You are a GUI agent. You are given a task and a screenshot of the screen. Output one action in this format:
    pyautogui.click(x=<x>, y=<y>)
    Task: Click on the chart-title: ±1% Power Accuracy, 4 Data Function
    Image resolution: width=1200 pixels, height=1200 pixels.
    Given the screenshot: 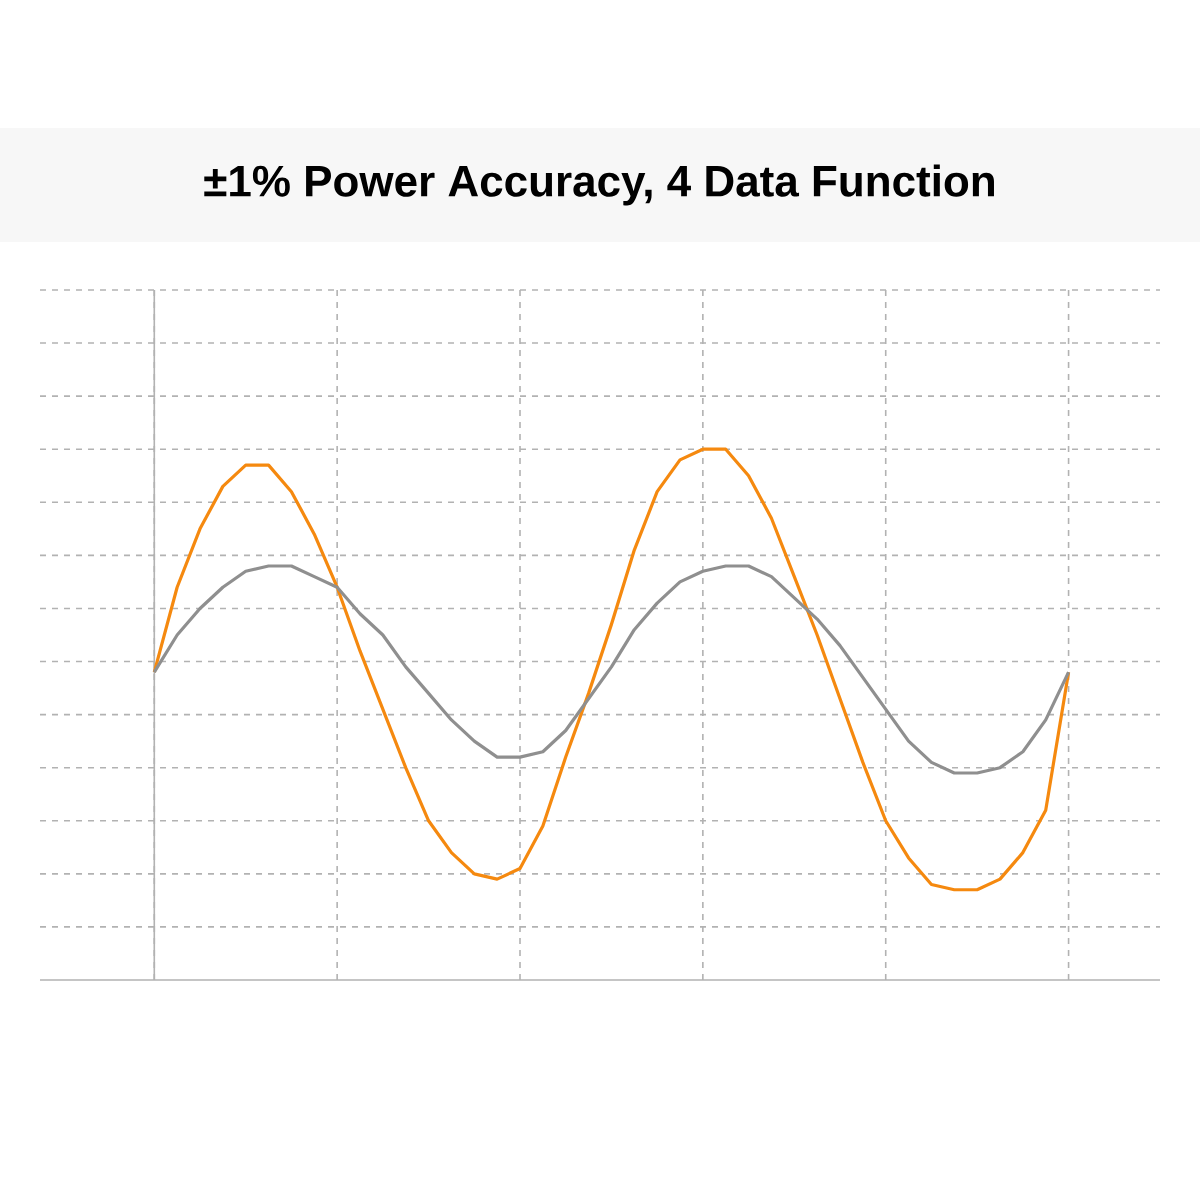 What is the action you would take?
    pyautogui.click(x=599, y=185)
    